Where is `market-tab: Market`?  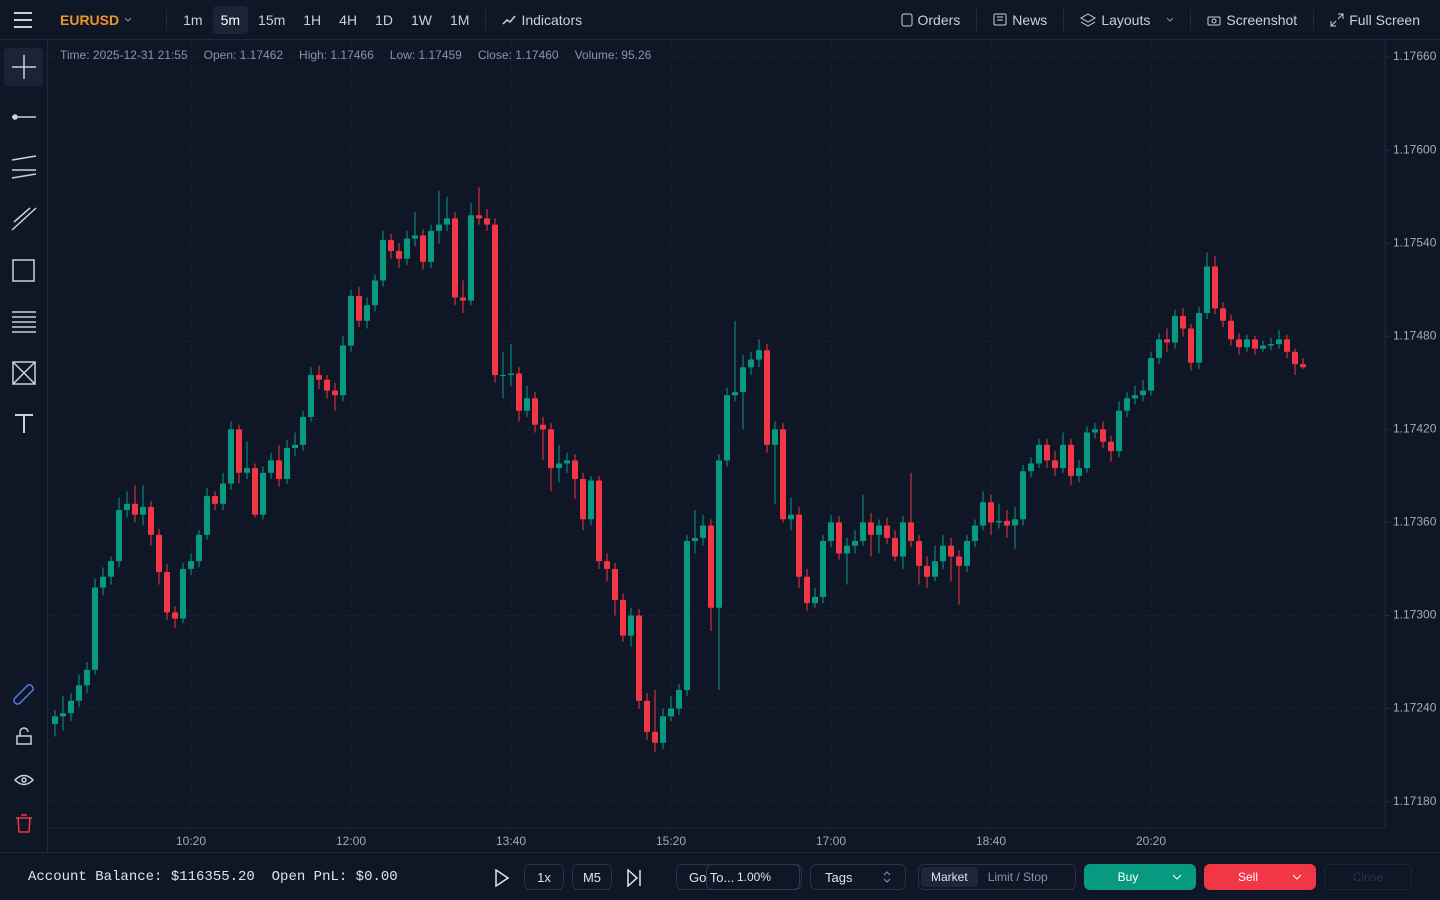 market-tab: Market is located at coordinates (949, 877).